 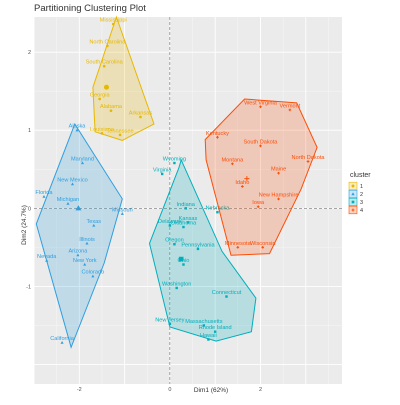 What do you see at coordinates (82, 160) in the screenshot?
I see `point-label: Maryland` at bounding box center [82, 160].